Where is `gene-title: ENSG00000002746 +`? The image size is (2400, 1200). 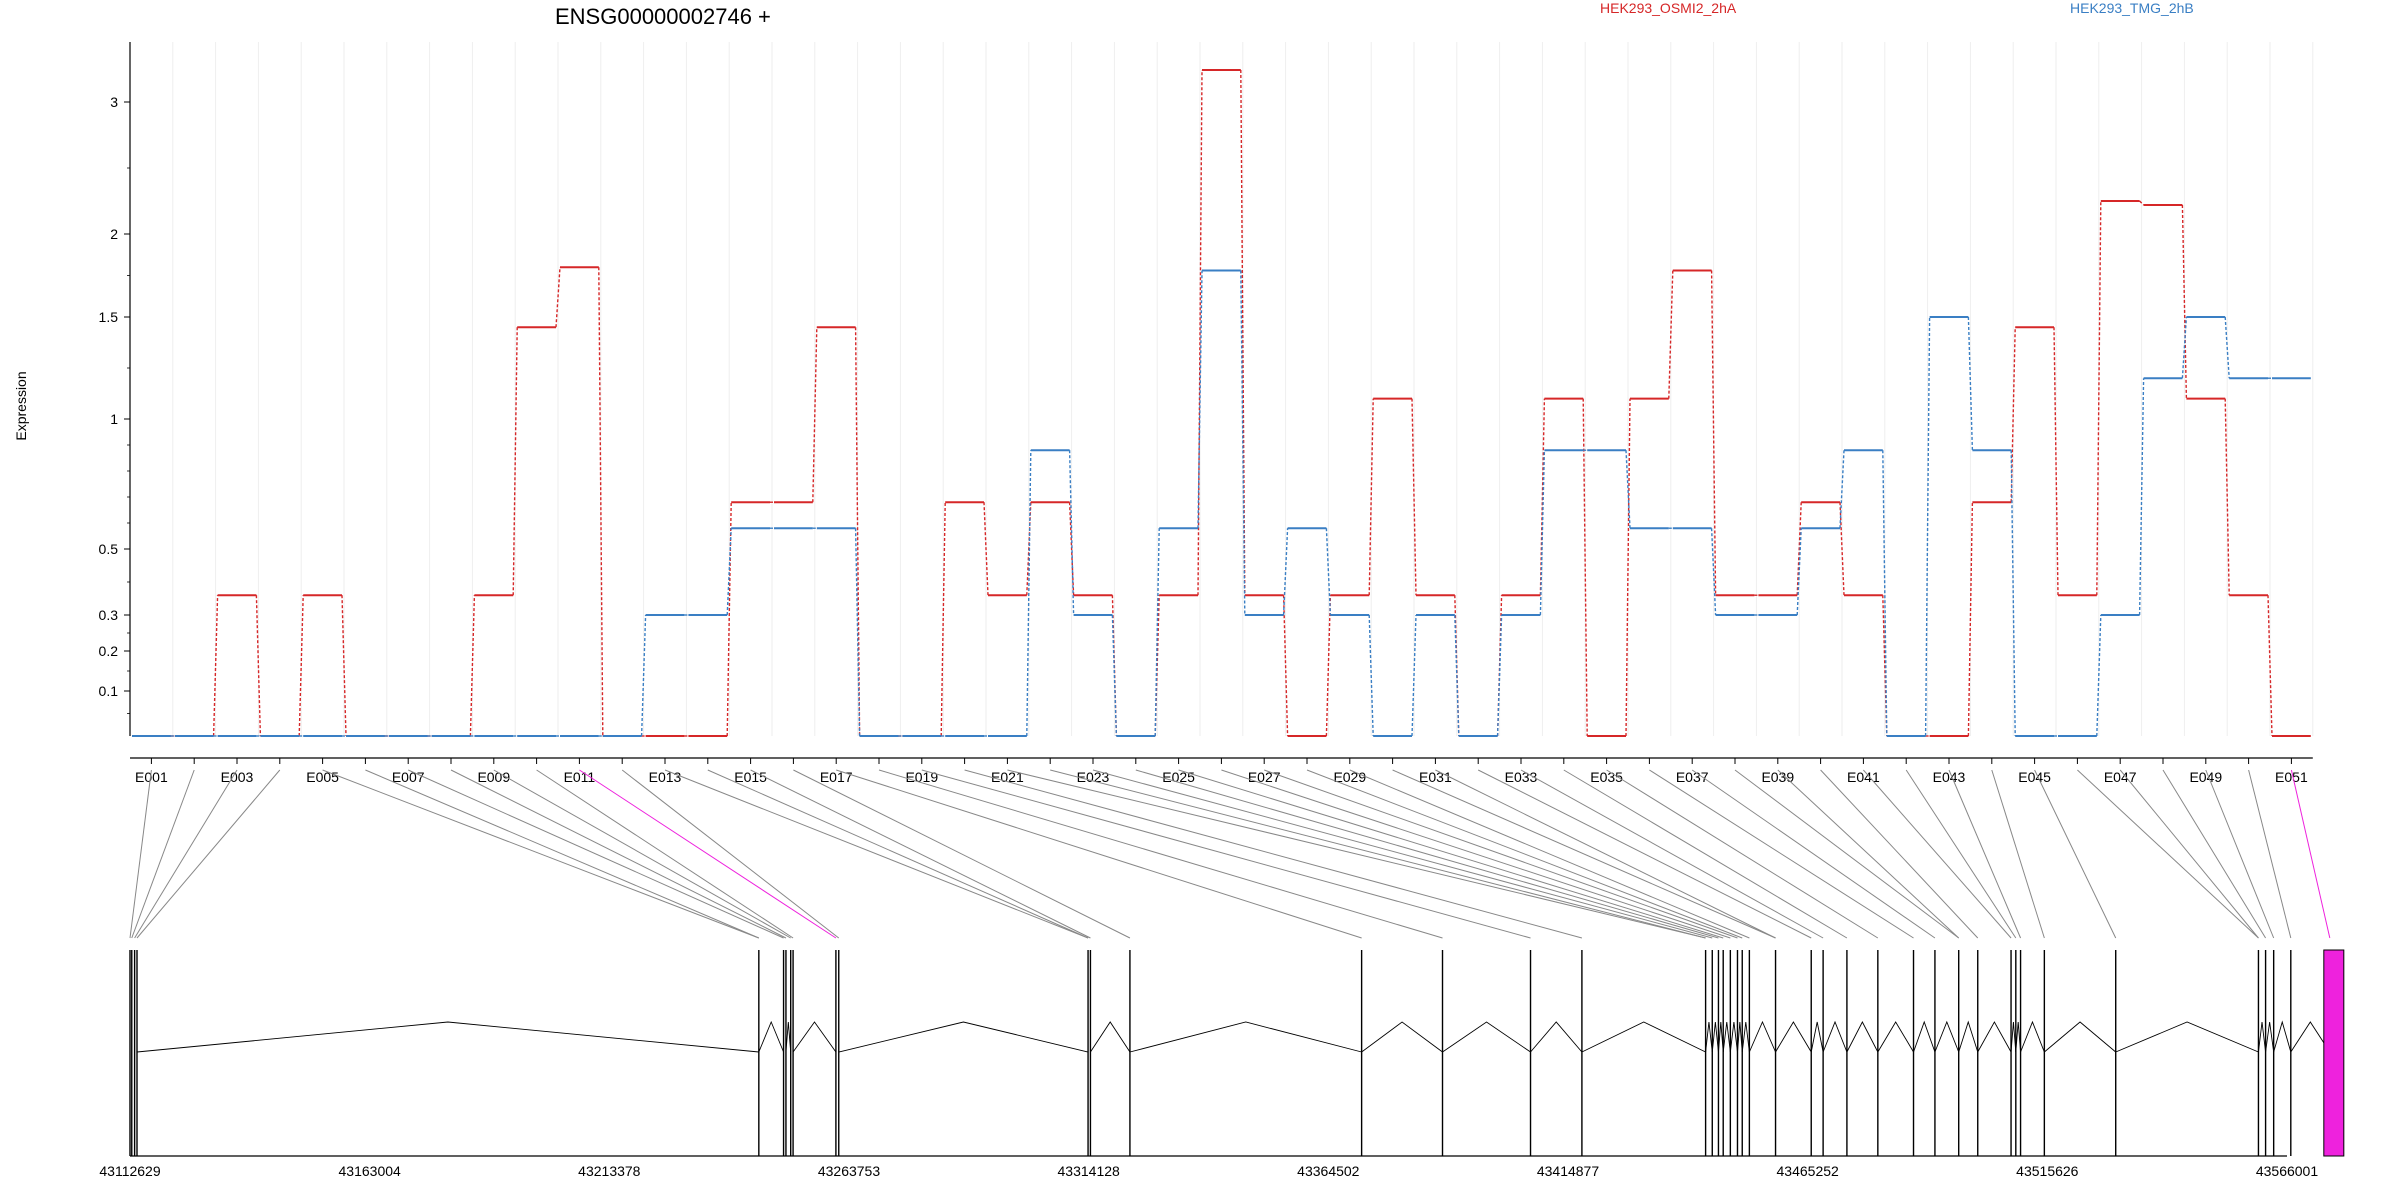
gene-title: ENSG00000002746 + is located at coordinates (663, 16).